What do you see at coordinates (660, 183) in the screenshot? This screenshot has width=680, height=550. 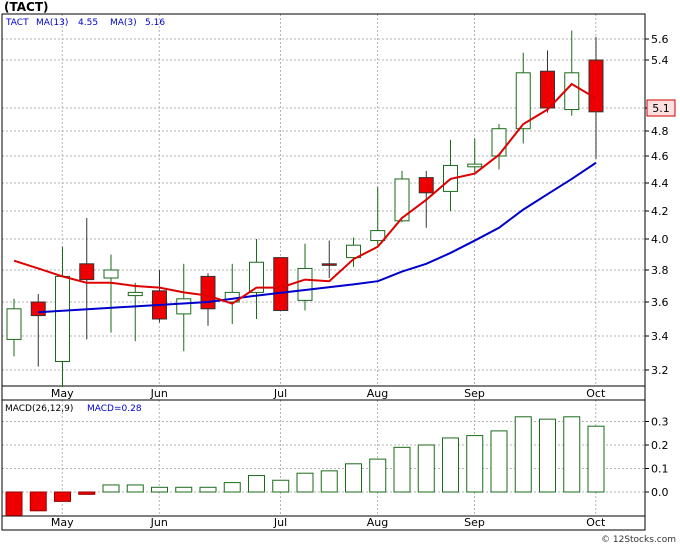 I see `price-tick-label: 4.4` at bounding box center [660, 183].